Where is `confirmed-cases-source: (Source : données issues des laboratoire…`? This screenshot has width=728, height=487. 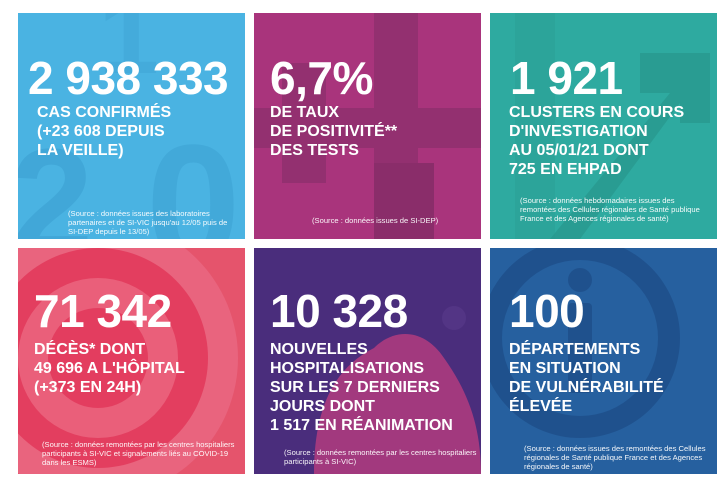 confirmed-cases-source: (Source : données issues des laboratoire… is located at coordinates (148, 222).